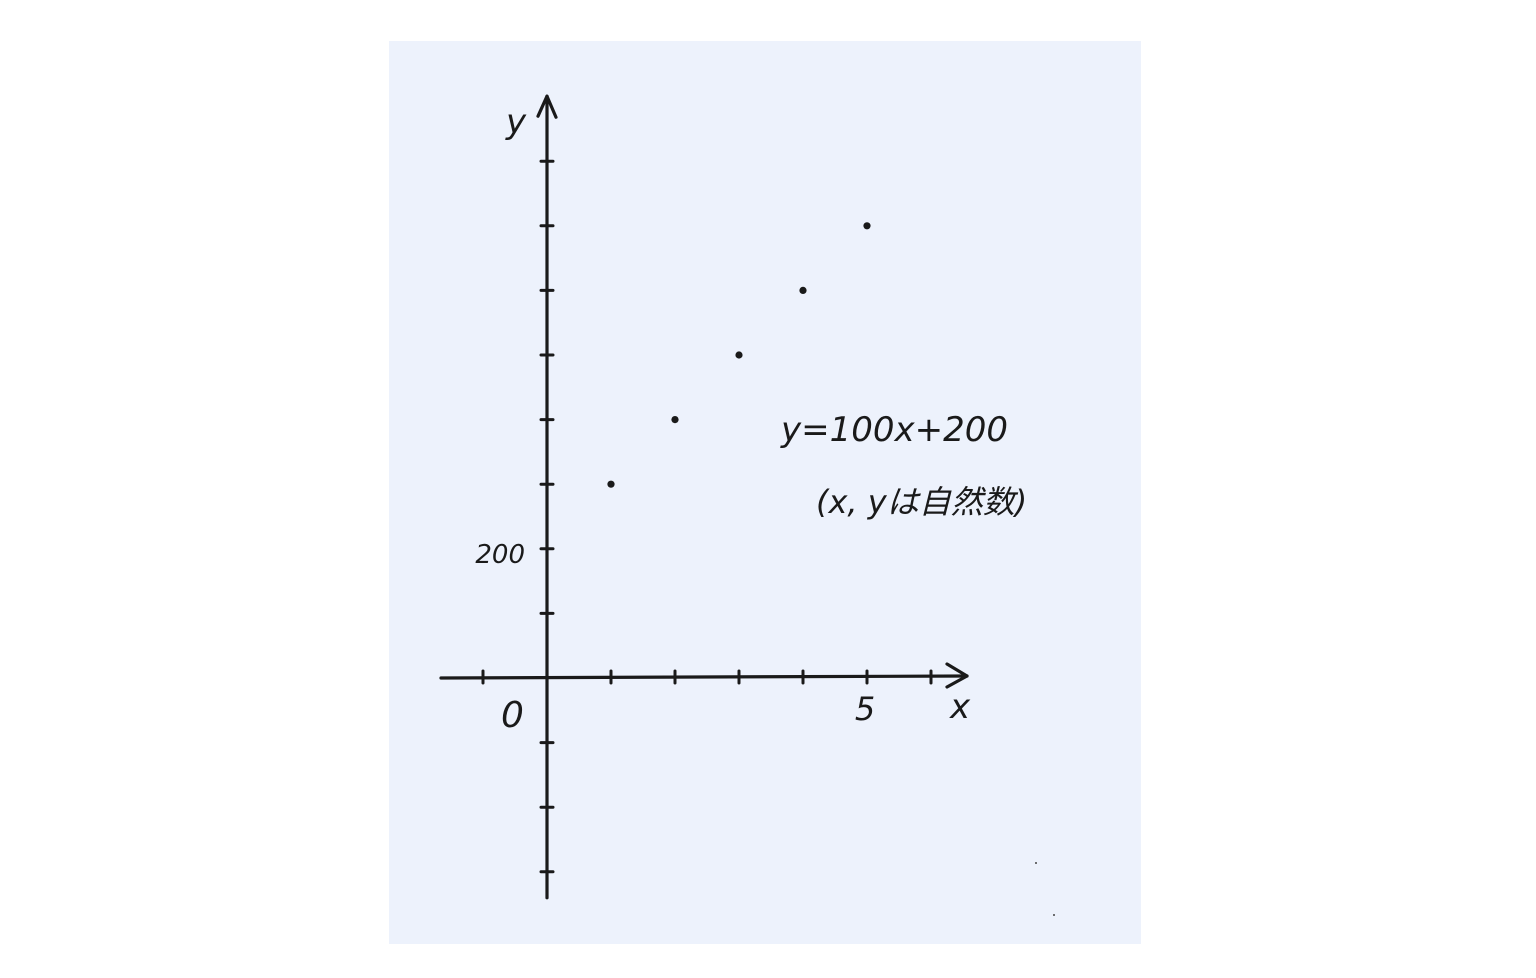  Describe the element at coordinates (704, 677) in the screenshot. I see `x-axis-line` at that location.